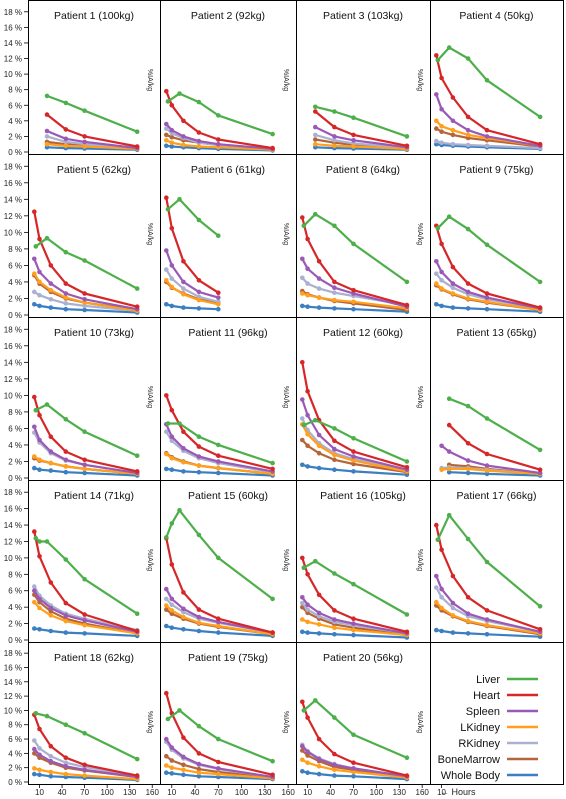 Image resolution: width=566 pixels, height=799 pixels. What do you see at coordinates (13, 329) in the screenshot?
I see `y-tick-label: 18 %` at bounding box center [13, 329].